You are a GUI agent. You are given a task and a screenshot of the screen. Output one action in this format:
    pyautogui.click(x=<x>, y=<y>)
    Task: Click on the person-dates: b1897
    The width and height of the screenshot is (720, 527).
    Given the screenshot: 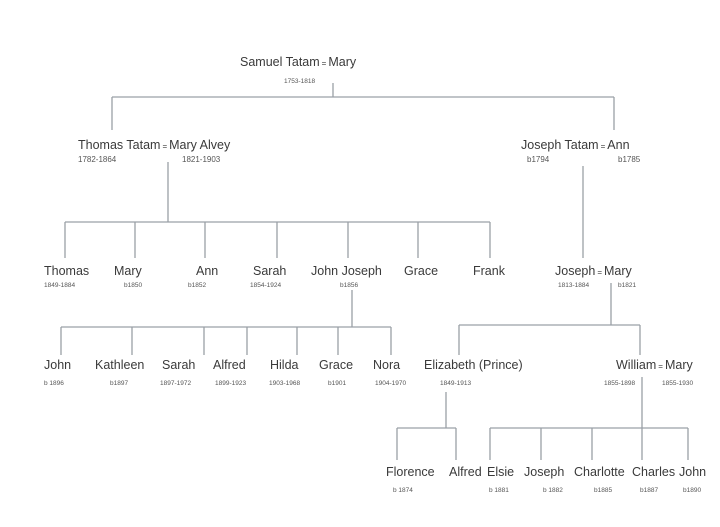 What is the action you would take?
    pyautogui.click(x=119, y=383)
    